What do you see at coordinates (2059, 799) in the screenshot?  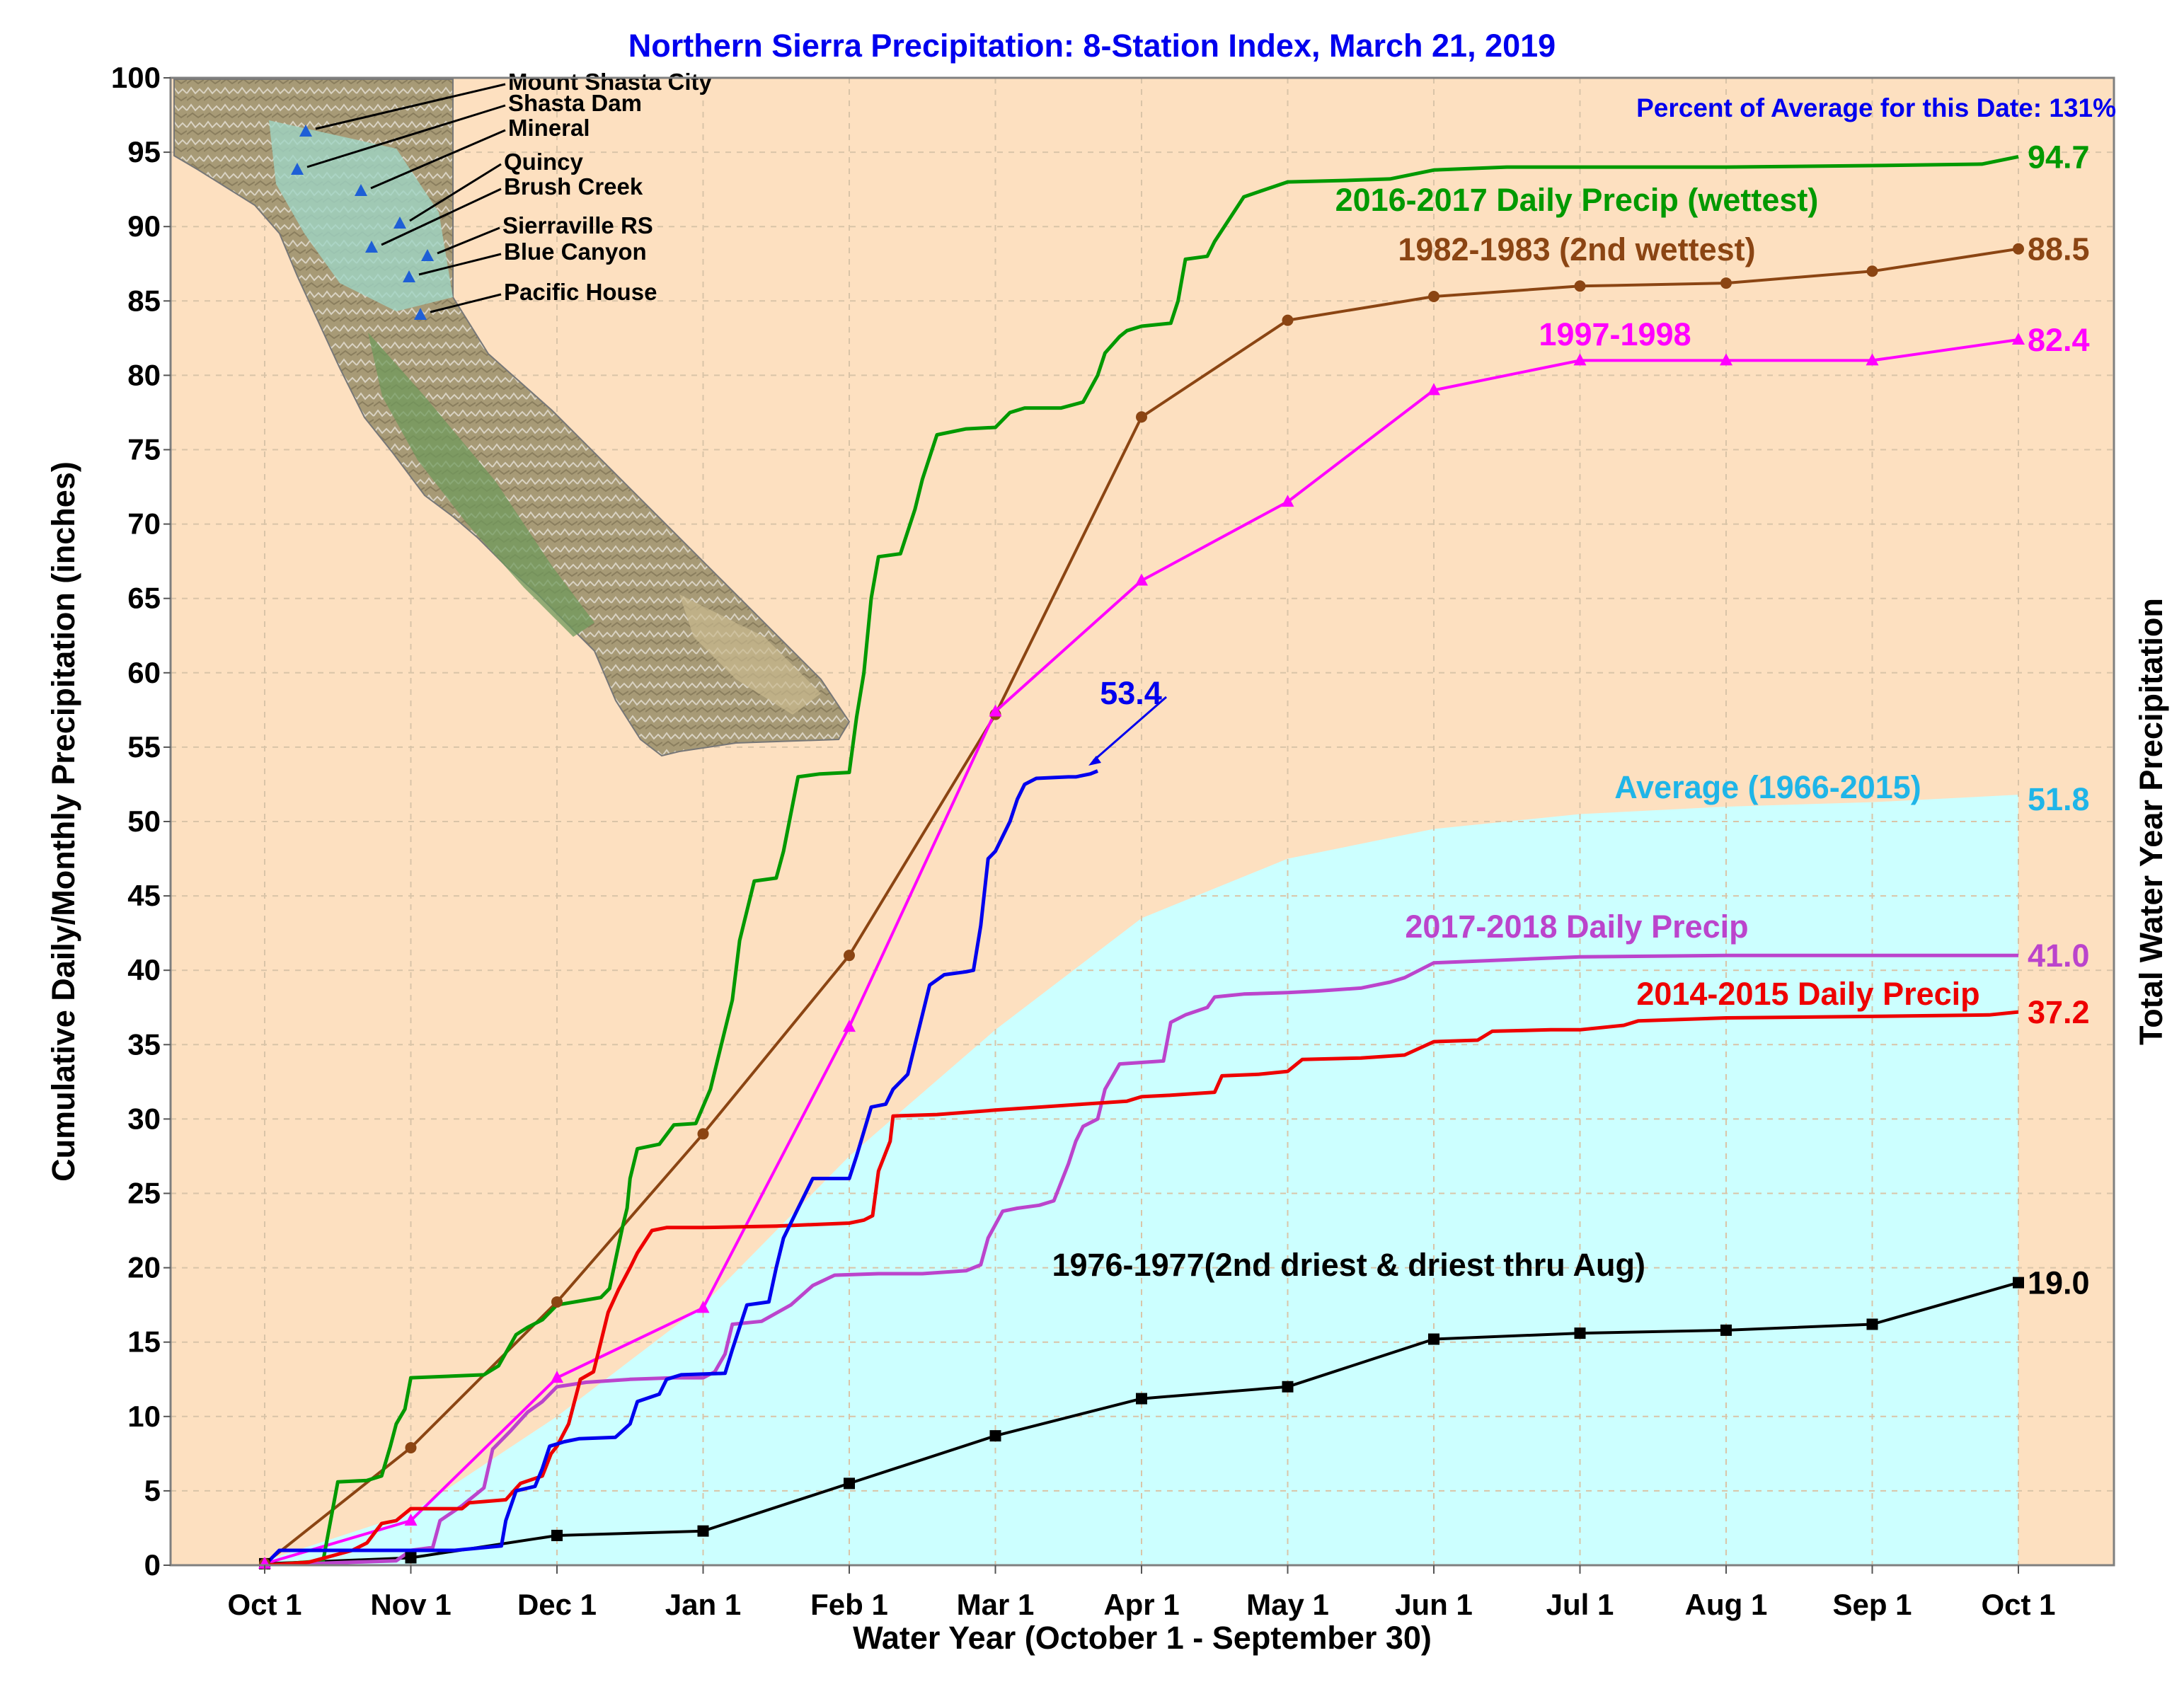 I see `end-value-label: 51.8` at bounding box center [2059, 799].